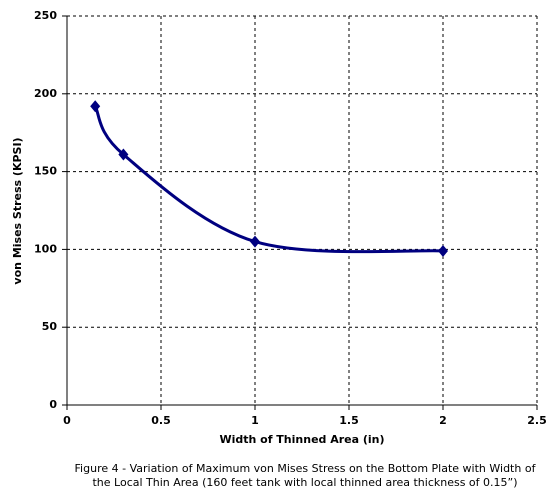 This screenshot has width=550, height=490. What do you see at coordinates (45, 248) in the screenshot?
I see `y-tick-label: 100` at bounding box center [45, 248].